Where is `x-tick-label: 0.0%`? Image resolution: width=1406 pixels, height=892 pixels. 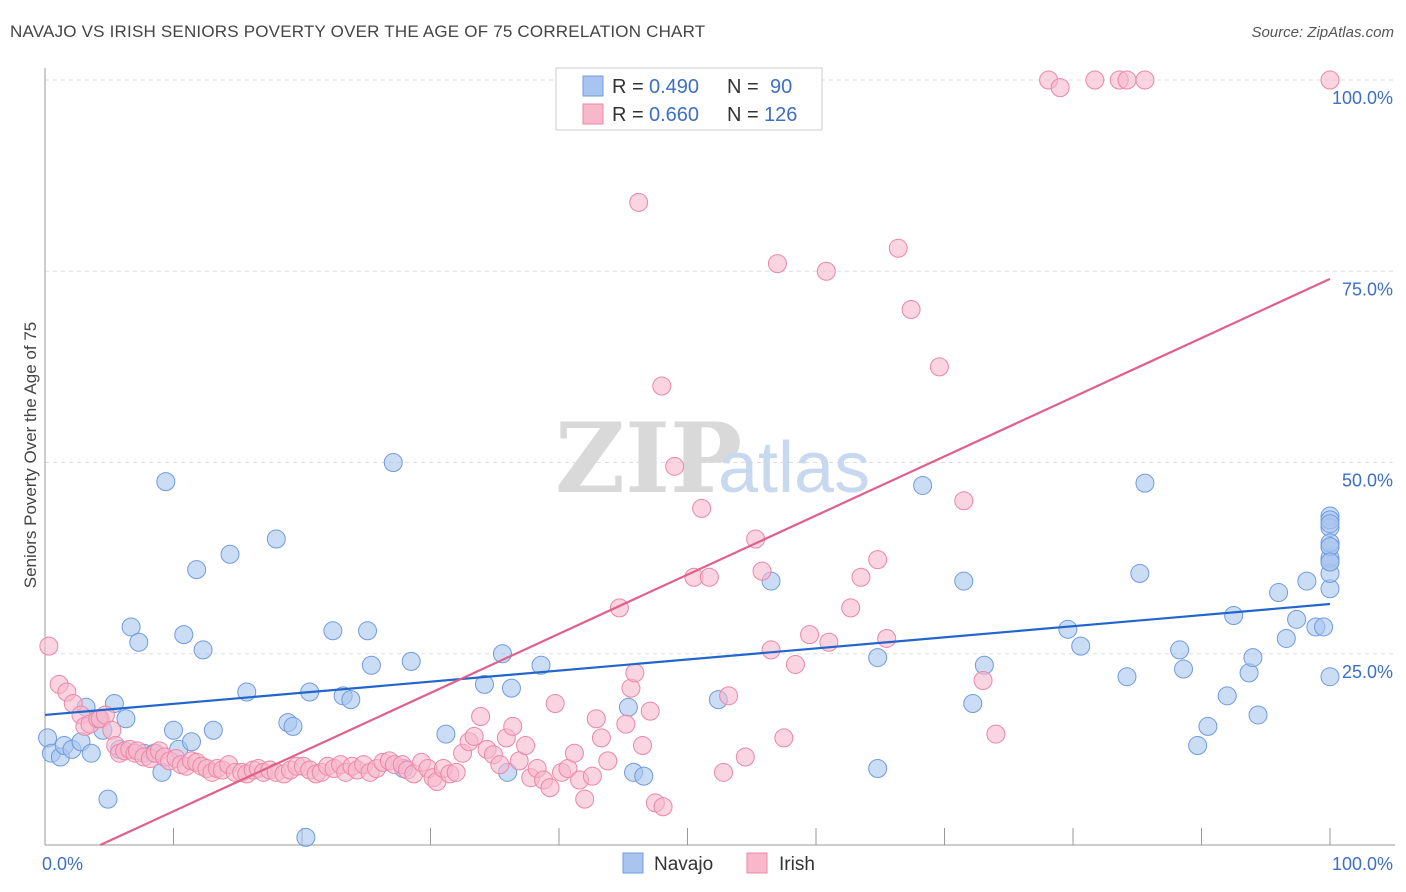
x-tick-label: 0.0% is located at coordinates (62, 864).